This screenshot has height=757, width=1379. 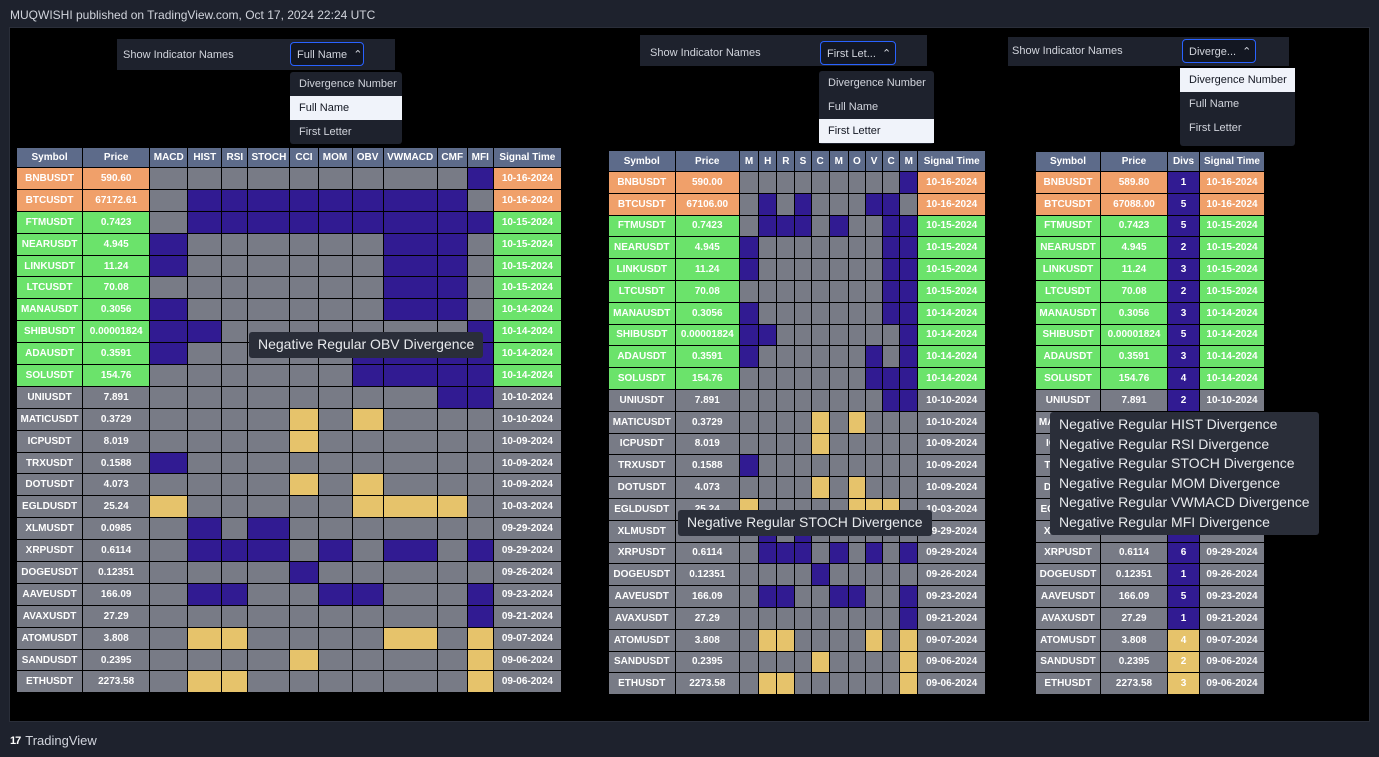 What do you see at coordinates (1183, 226) in the screenshot?
I see `divergence-count-cell: 5` at bounding box center [1183, 226].